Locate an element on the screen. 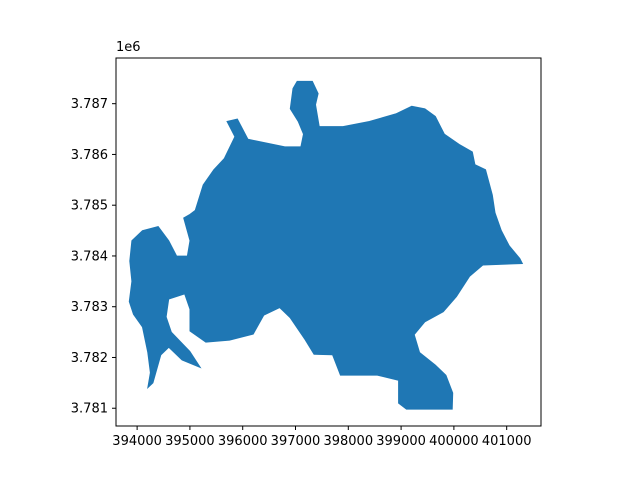  y-tick-label: 3.782 is located at coordinates (89, 358).